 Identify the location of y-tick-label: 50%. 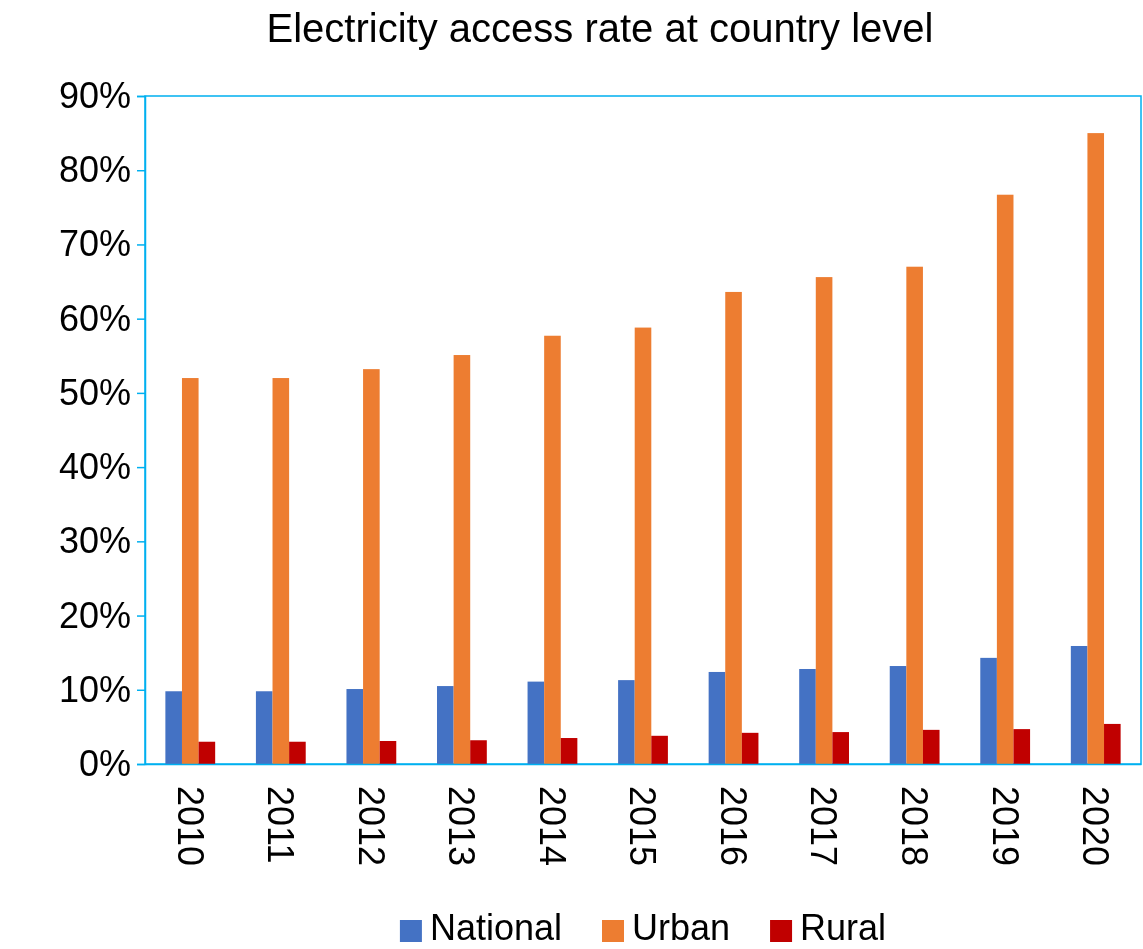
(94, 392).